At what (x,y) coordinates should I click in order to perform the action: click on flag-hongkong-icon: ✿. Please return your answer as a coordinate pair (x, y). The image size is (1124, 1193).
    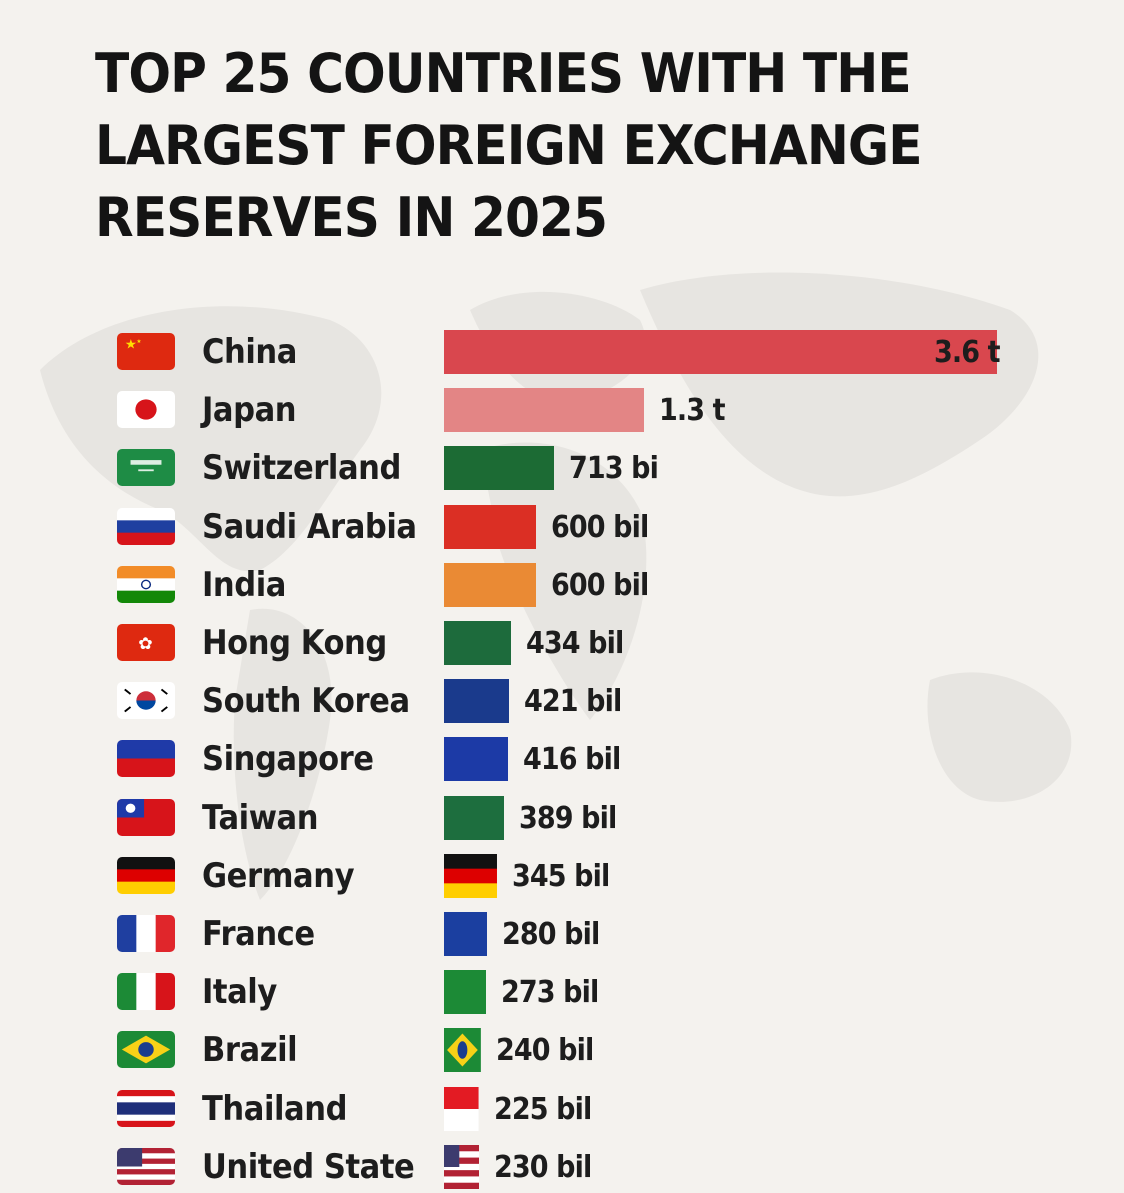
    Looking at the image, I should click on (146, 642).